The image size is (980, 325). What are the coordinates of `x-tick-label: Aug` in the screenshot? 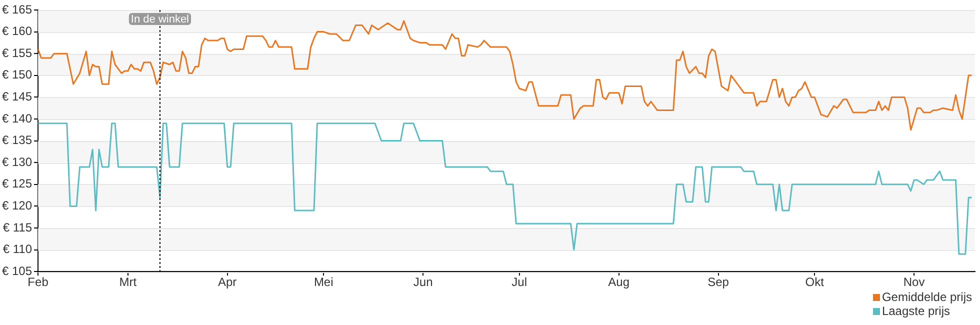 It's located at (619, 282).